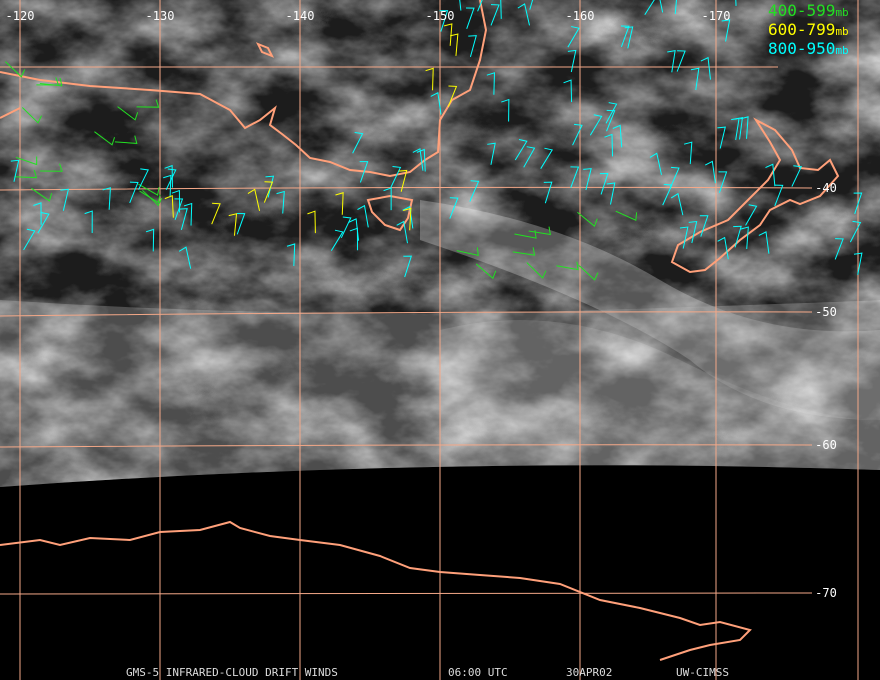 This screenshot has width=880, height=680. Describe the element at coordinates (160, 16) in the screenshot. I see `longitude-label: -130` at that location.